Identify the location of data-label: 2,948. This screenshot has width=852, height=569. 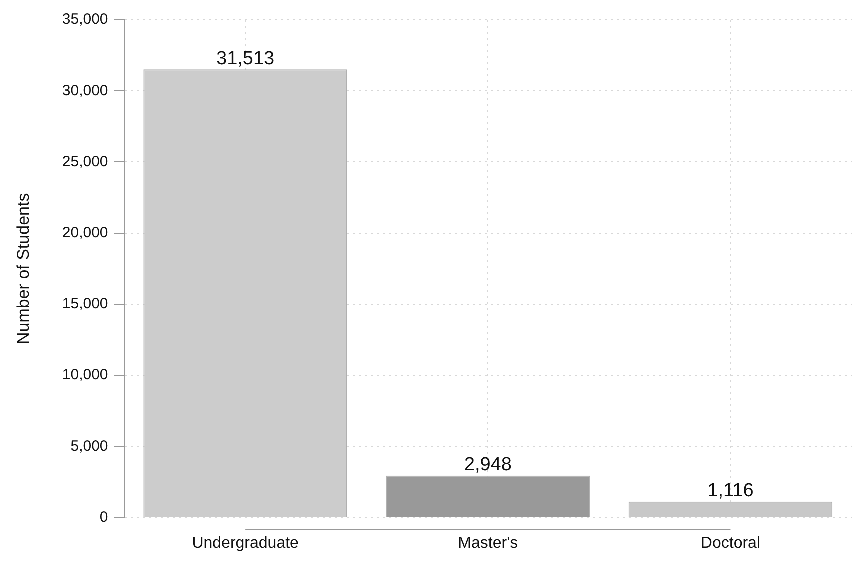
(488, 465).